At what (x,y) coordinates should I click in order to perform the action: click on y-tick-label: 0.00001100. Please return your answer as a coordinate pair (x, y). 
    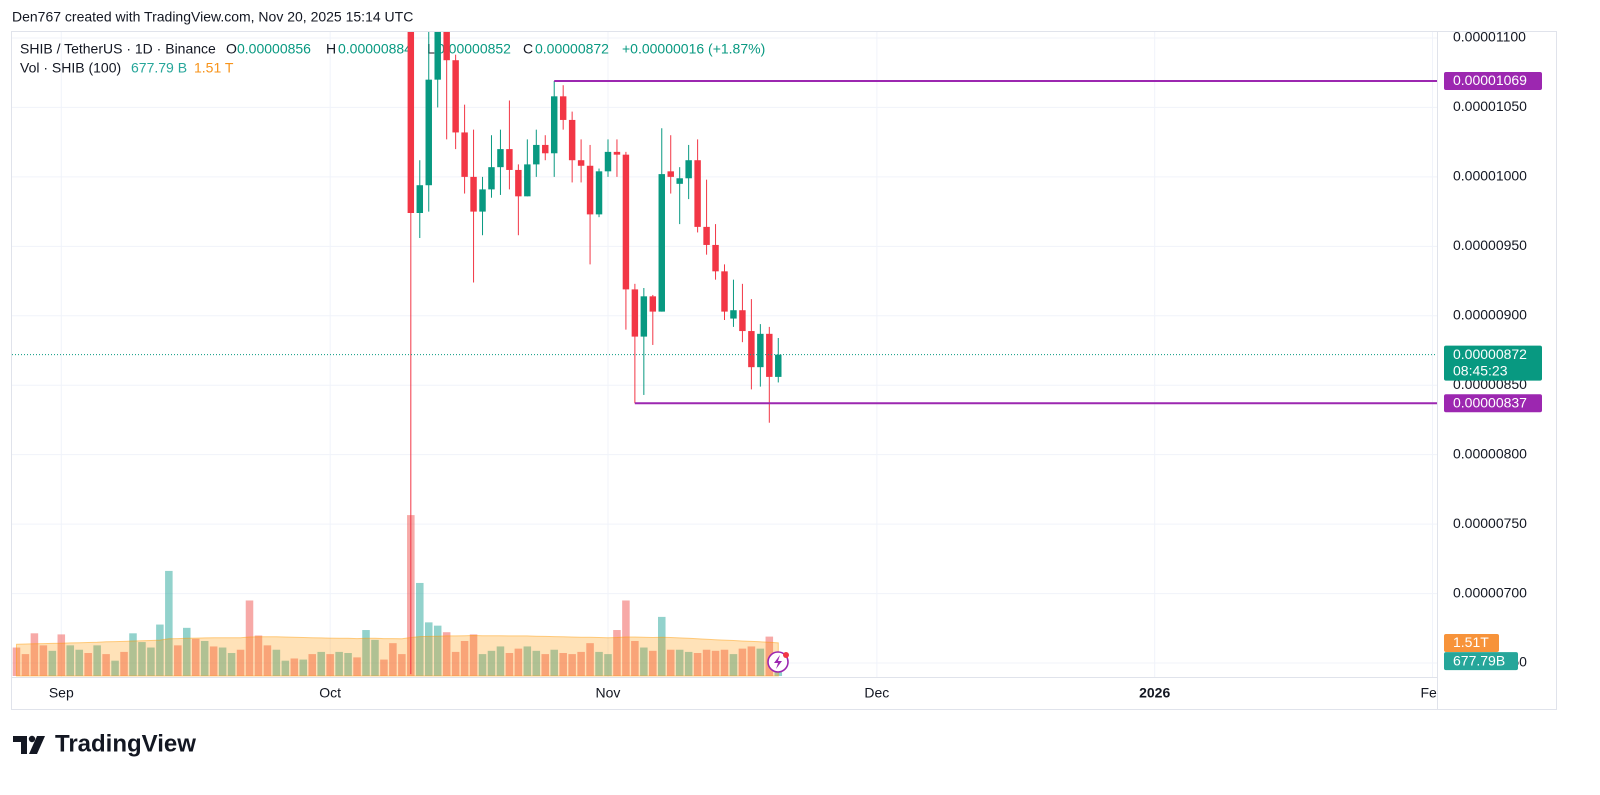
    Looking at the image, I should click on (1489, 37).